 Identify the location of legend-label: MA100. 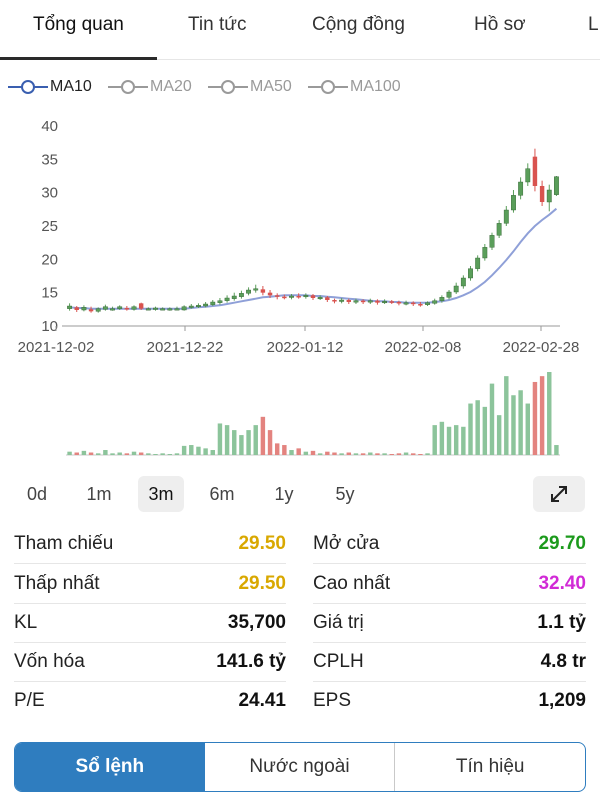
(375, 86).